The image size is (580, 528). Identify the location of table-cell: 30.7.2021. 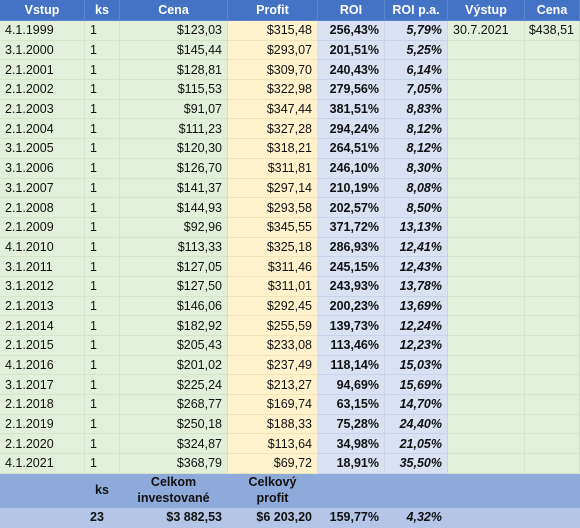
(486, 31).